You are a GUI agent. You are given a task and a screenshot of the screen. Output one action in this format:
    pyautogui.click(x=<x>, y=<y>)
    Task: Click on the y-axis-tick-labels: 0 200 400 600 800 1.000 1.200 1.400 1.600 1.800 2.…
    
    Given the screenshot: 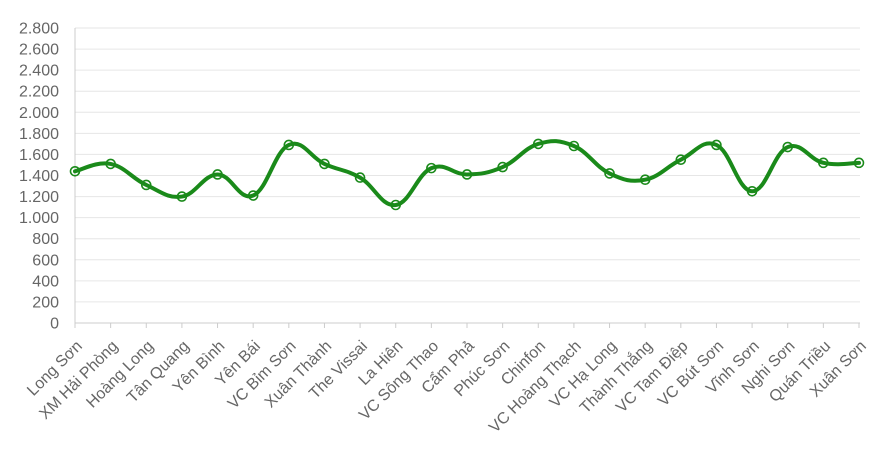 What is the action you would take?
    pyautogui.click(x=39, y=177)
    